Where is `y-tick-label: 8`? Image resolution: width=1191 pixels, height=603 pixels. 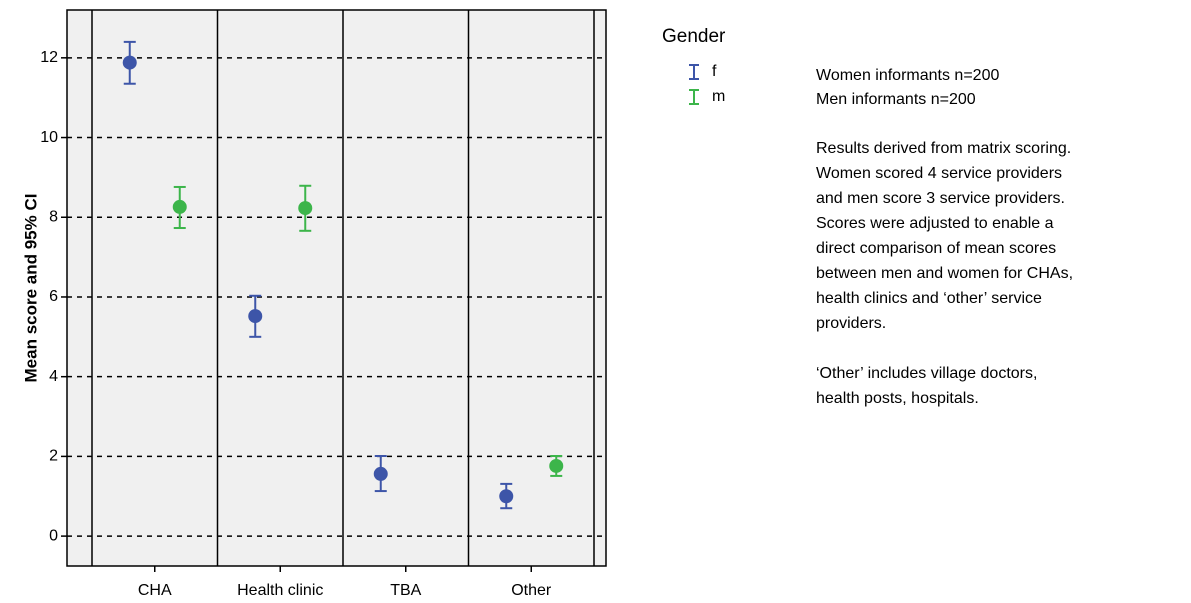
y-tick-label: 8 is located at coordinates (53, 216).